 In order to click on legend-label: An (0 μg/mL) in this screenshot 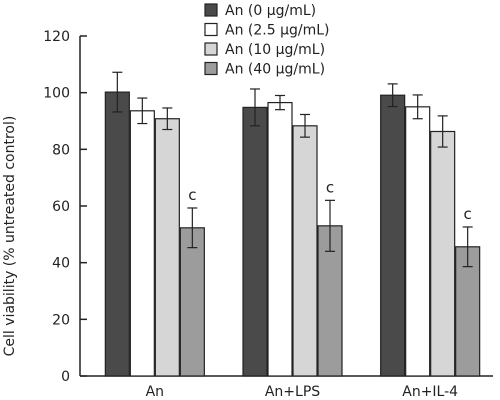, I will do `click(270, 11)`.